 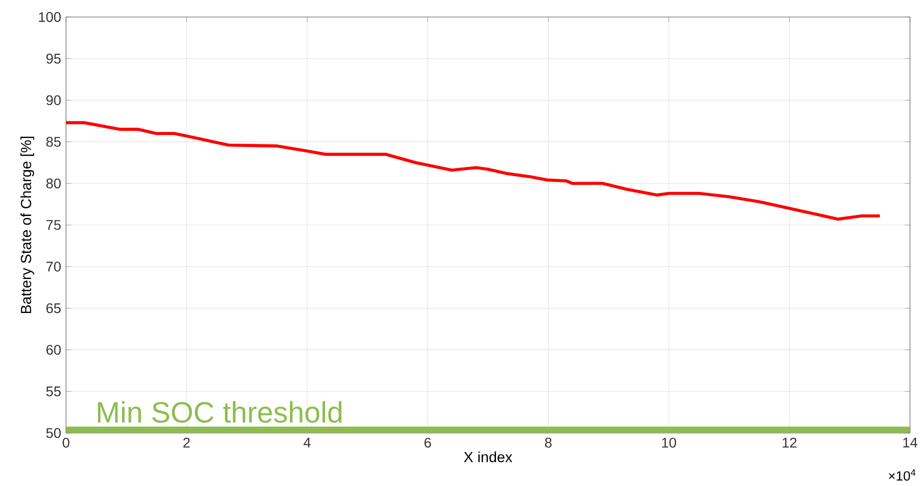 What do you see at coordinates (53, 183) in the screenshot?
I see `y-tick-label: 80` at bounding box center [53, 183].